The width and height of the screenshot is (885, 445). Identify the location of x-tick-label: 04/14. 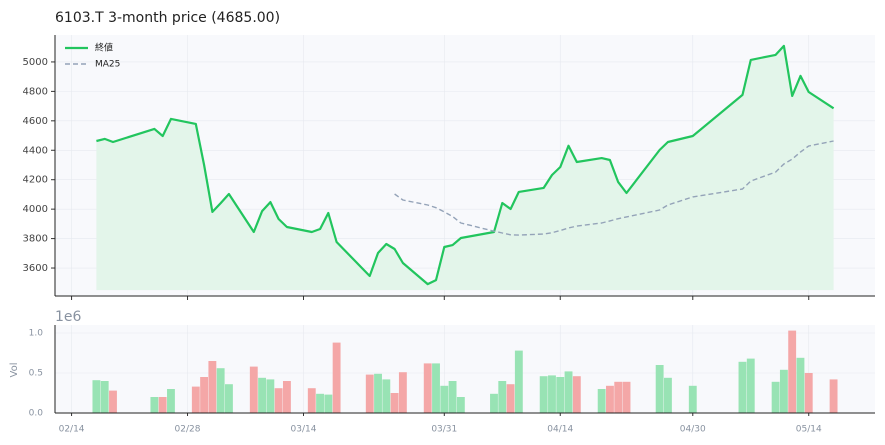
(560, 430).